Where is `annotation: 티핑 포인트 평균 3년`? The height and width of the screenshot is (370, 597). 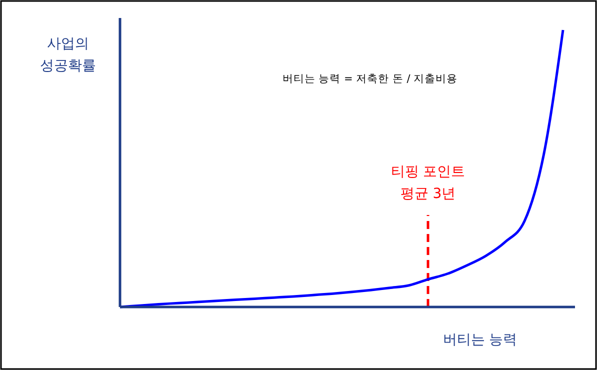 annotation: 티핑 포인트 평균 3년 is located at coordinates (428, 183).